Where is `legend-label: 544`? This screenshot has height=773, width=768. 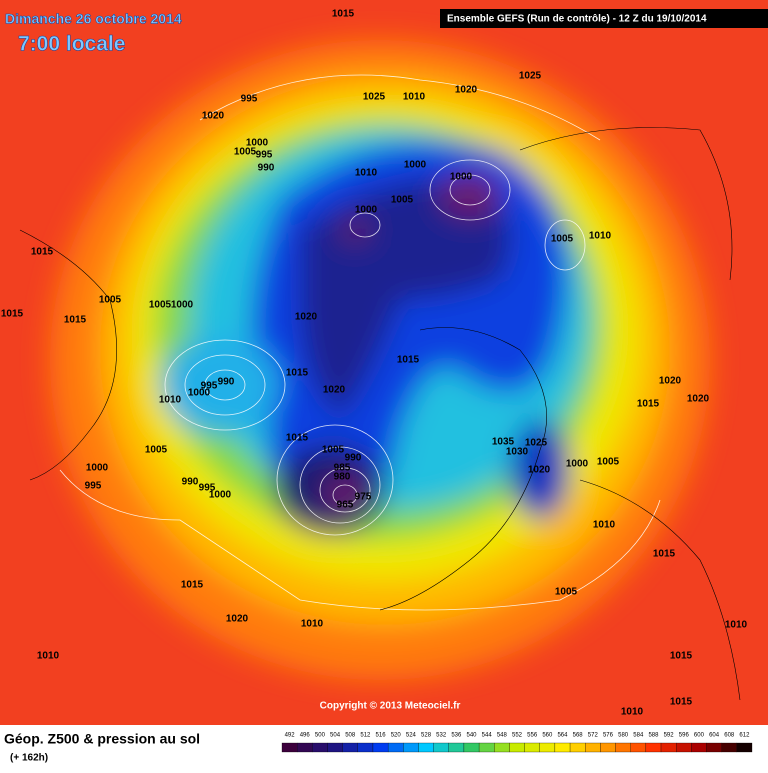
legend-label: 544 is located at coordinates (487, 736).